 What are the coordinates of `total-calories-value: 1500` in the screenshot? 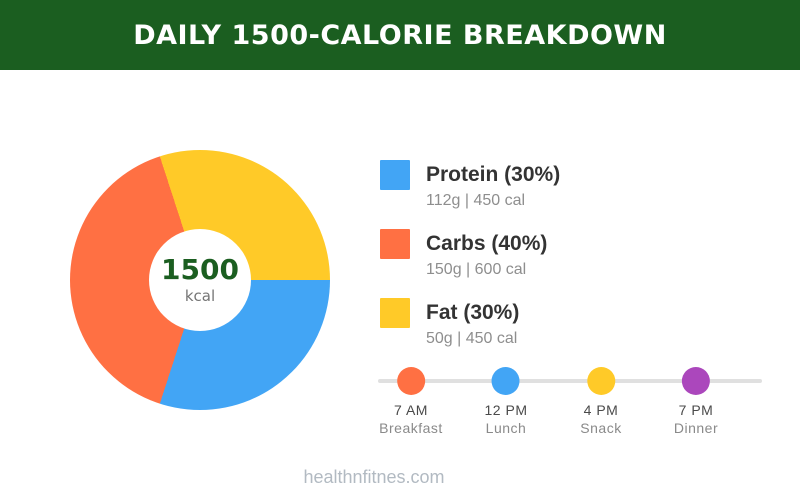 It's located at (200, 269).